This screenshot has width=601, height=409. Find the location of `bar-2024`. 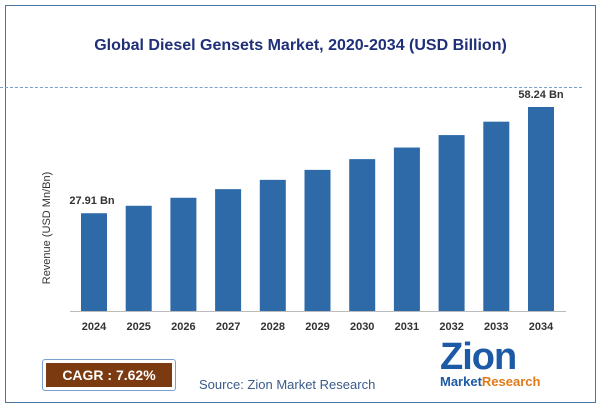

bar-2024 is located at coordinates (94, 262).